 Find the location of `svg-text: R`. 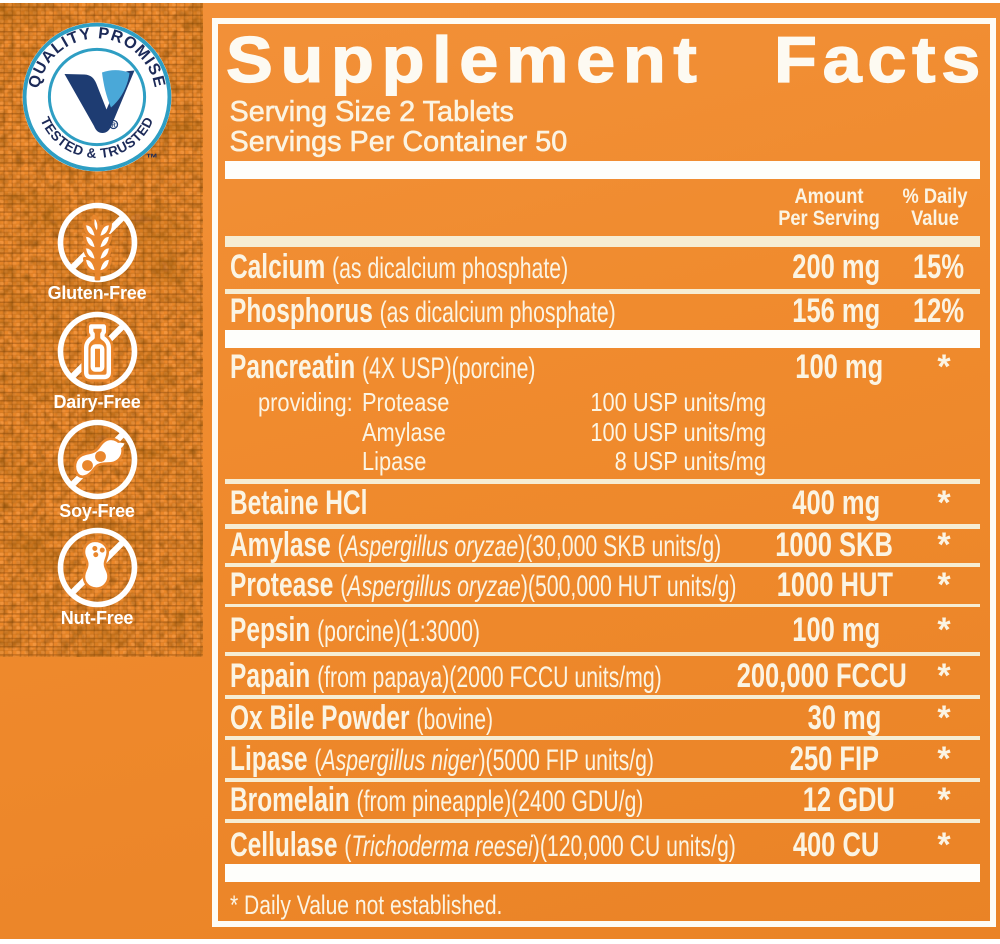

svg-text: R is located at coordinates (113, 126).